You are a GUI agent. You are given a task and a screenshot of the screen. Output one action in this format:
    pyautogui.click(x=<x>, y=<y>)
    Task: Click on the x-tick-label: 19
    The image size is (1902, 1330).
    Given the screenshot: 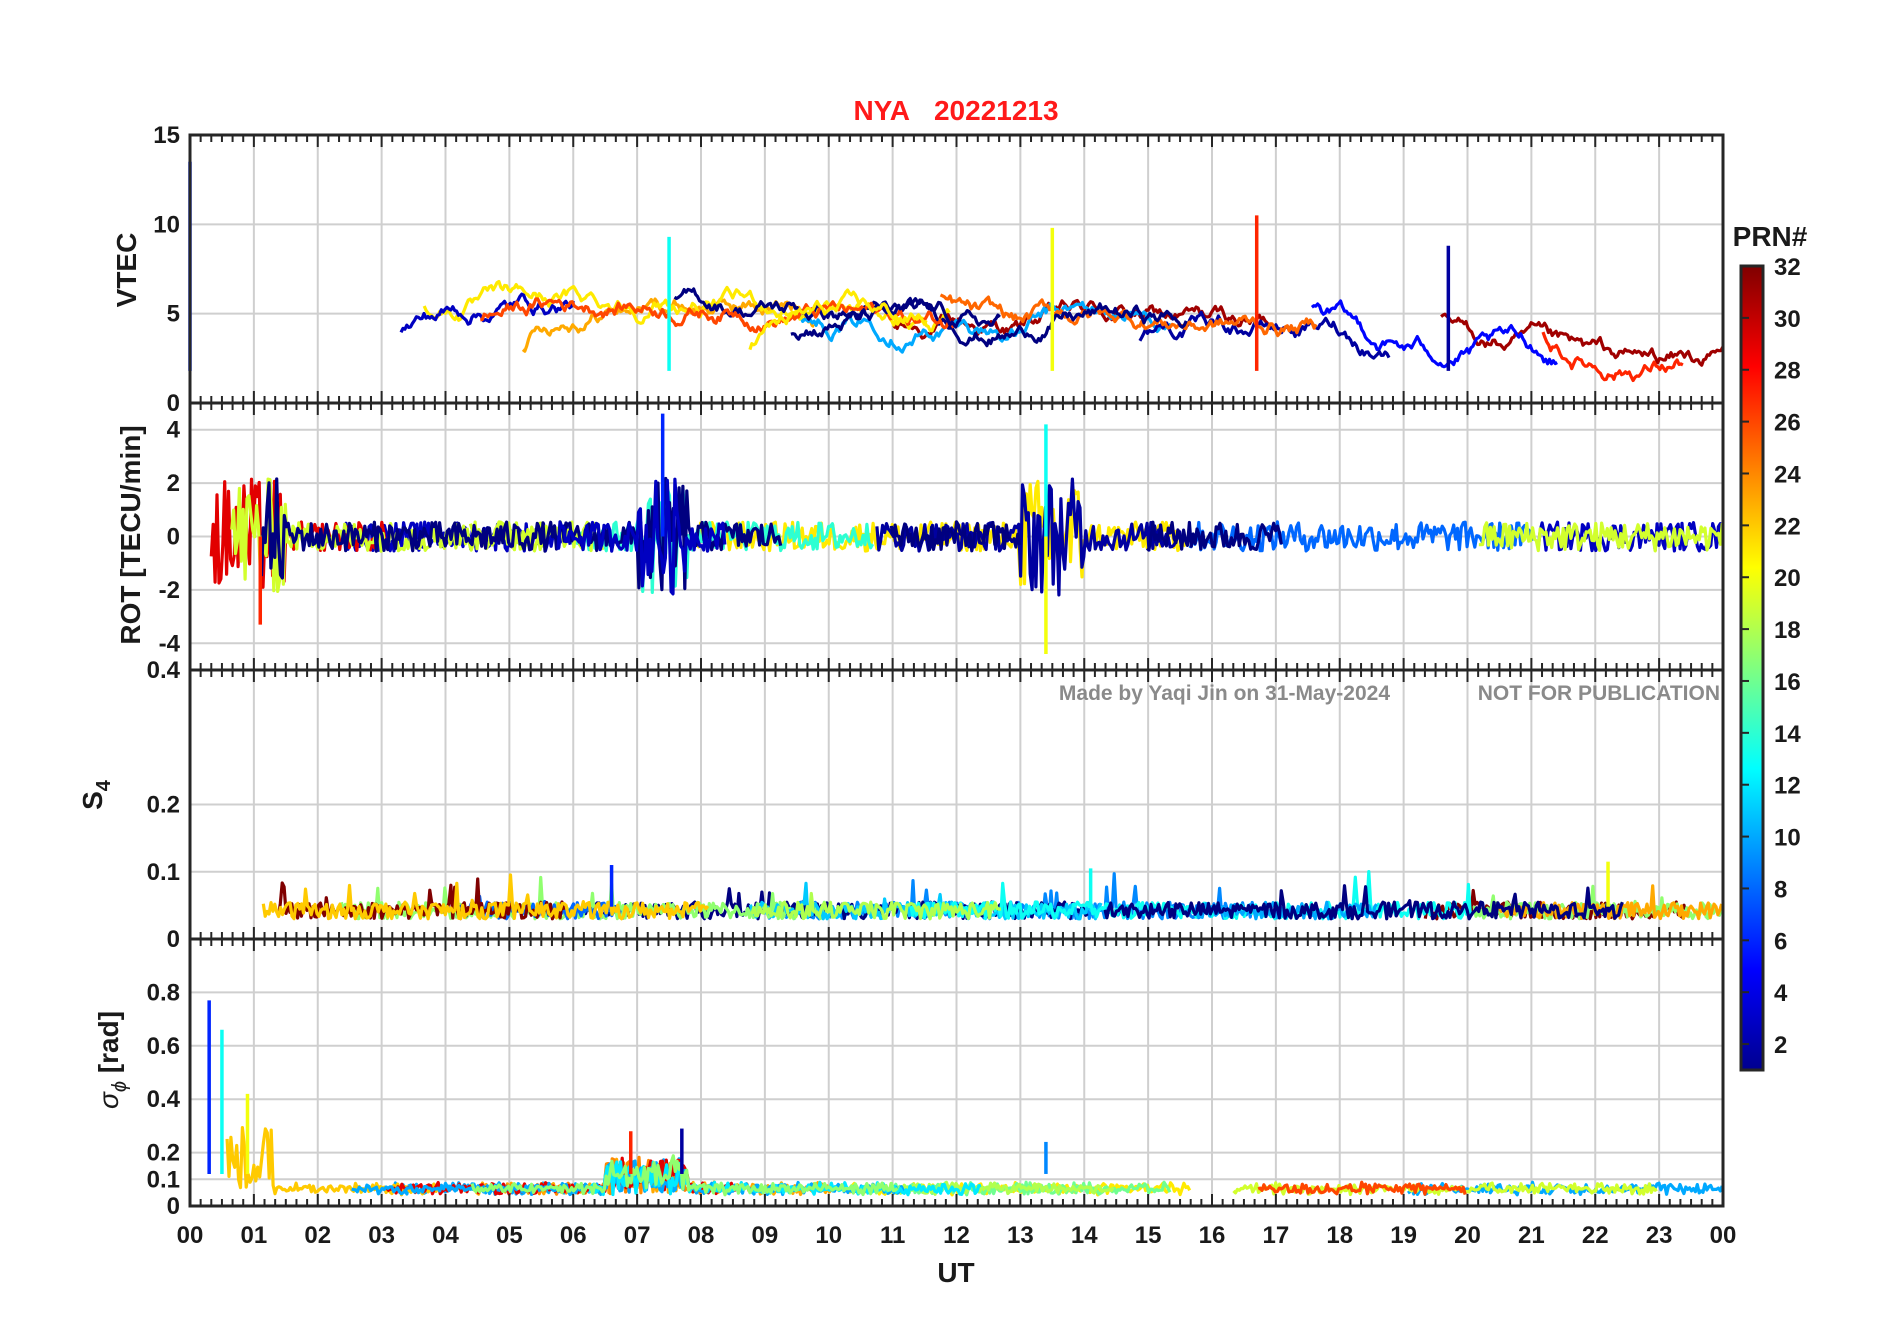 What is the action you would take?
    pyautogui.click(x=1403, y=1235)
    